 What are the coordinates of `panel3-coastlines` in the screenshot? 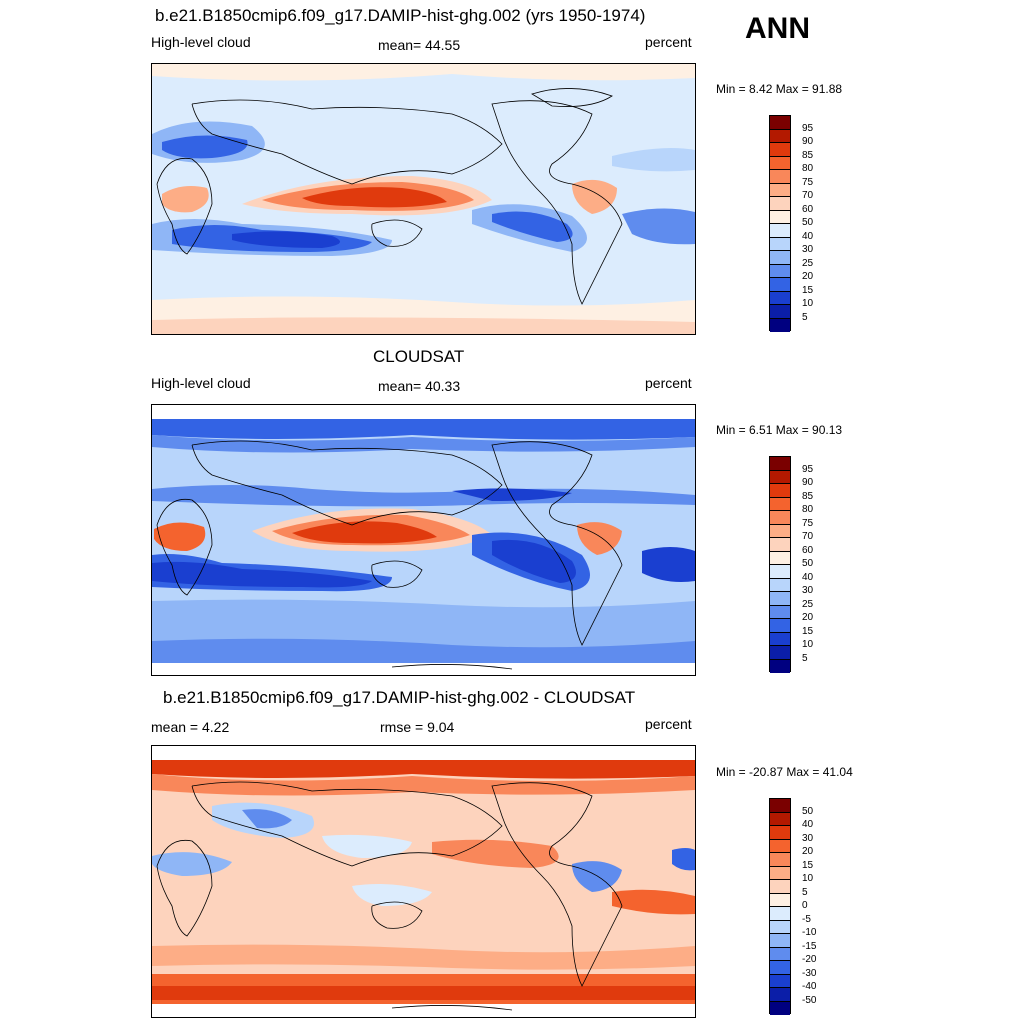 It's located at (389, 896).